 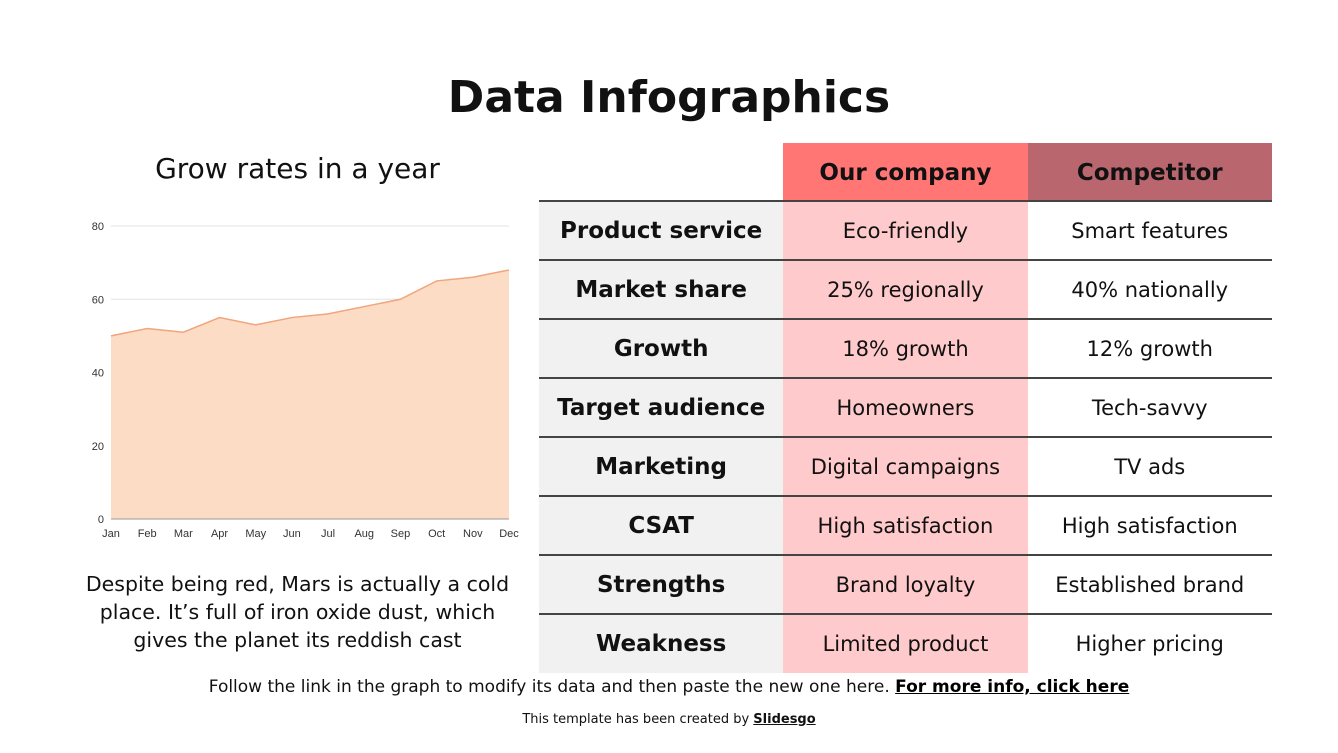 I want to click on row-label: CSAT, so click(x=661, y=526).